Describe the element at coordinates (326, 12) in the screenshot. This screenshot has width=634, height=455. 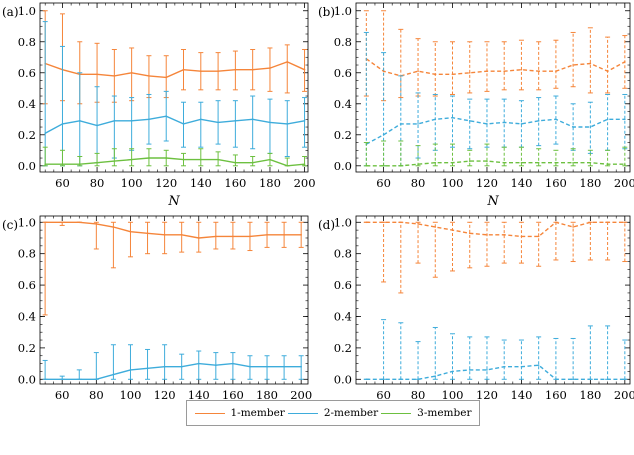
I see `panel-label: (b)` at that location.